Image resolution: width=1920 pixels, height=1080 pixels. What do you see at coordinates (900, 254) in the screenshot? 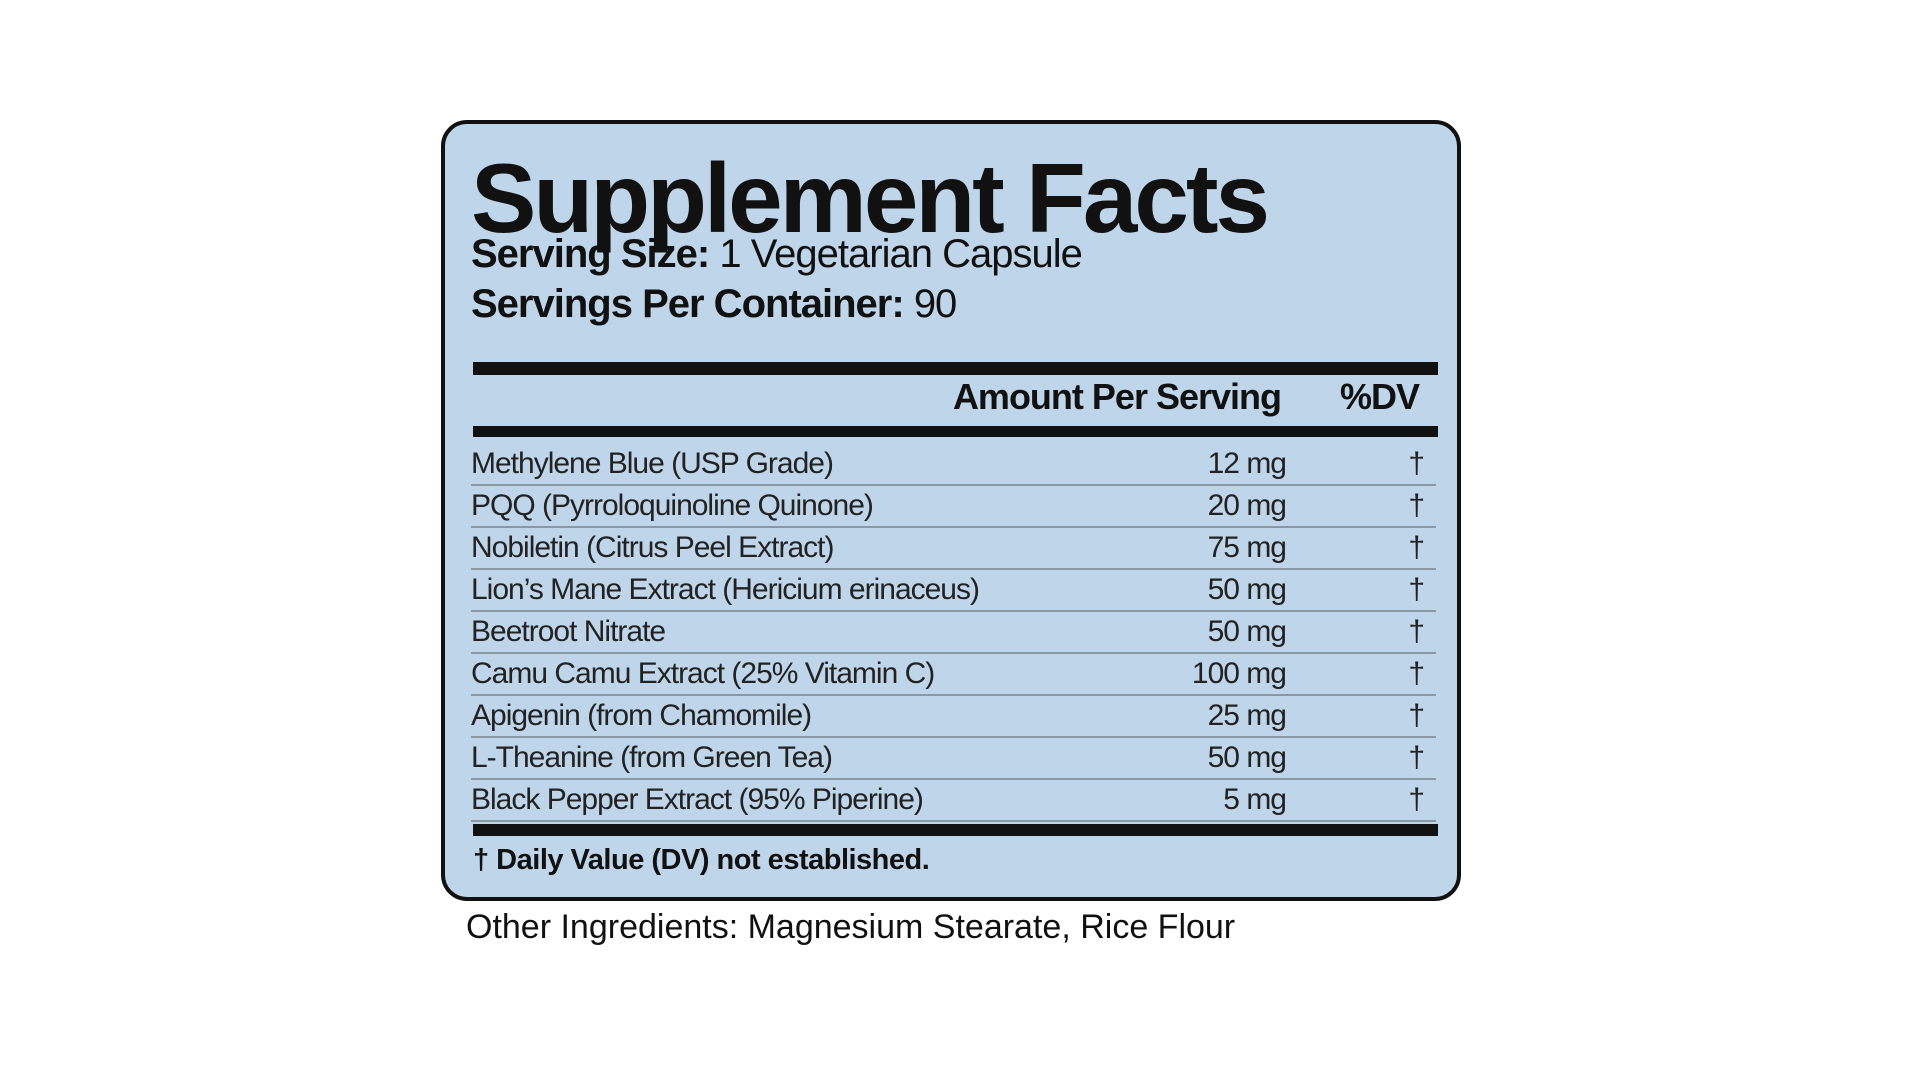
I see `serving-size-value: 1 Vegetarian Capsule` at bounding box center [900, 254].